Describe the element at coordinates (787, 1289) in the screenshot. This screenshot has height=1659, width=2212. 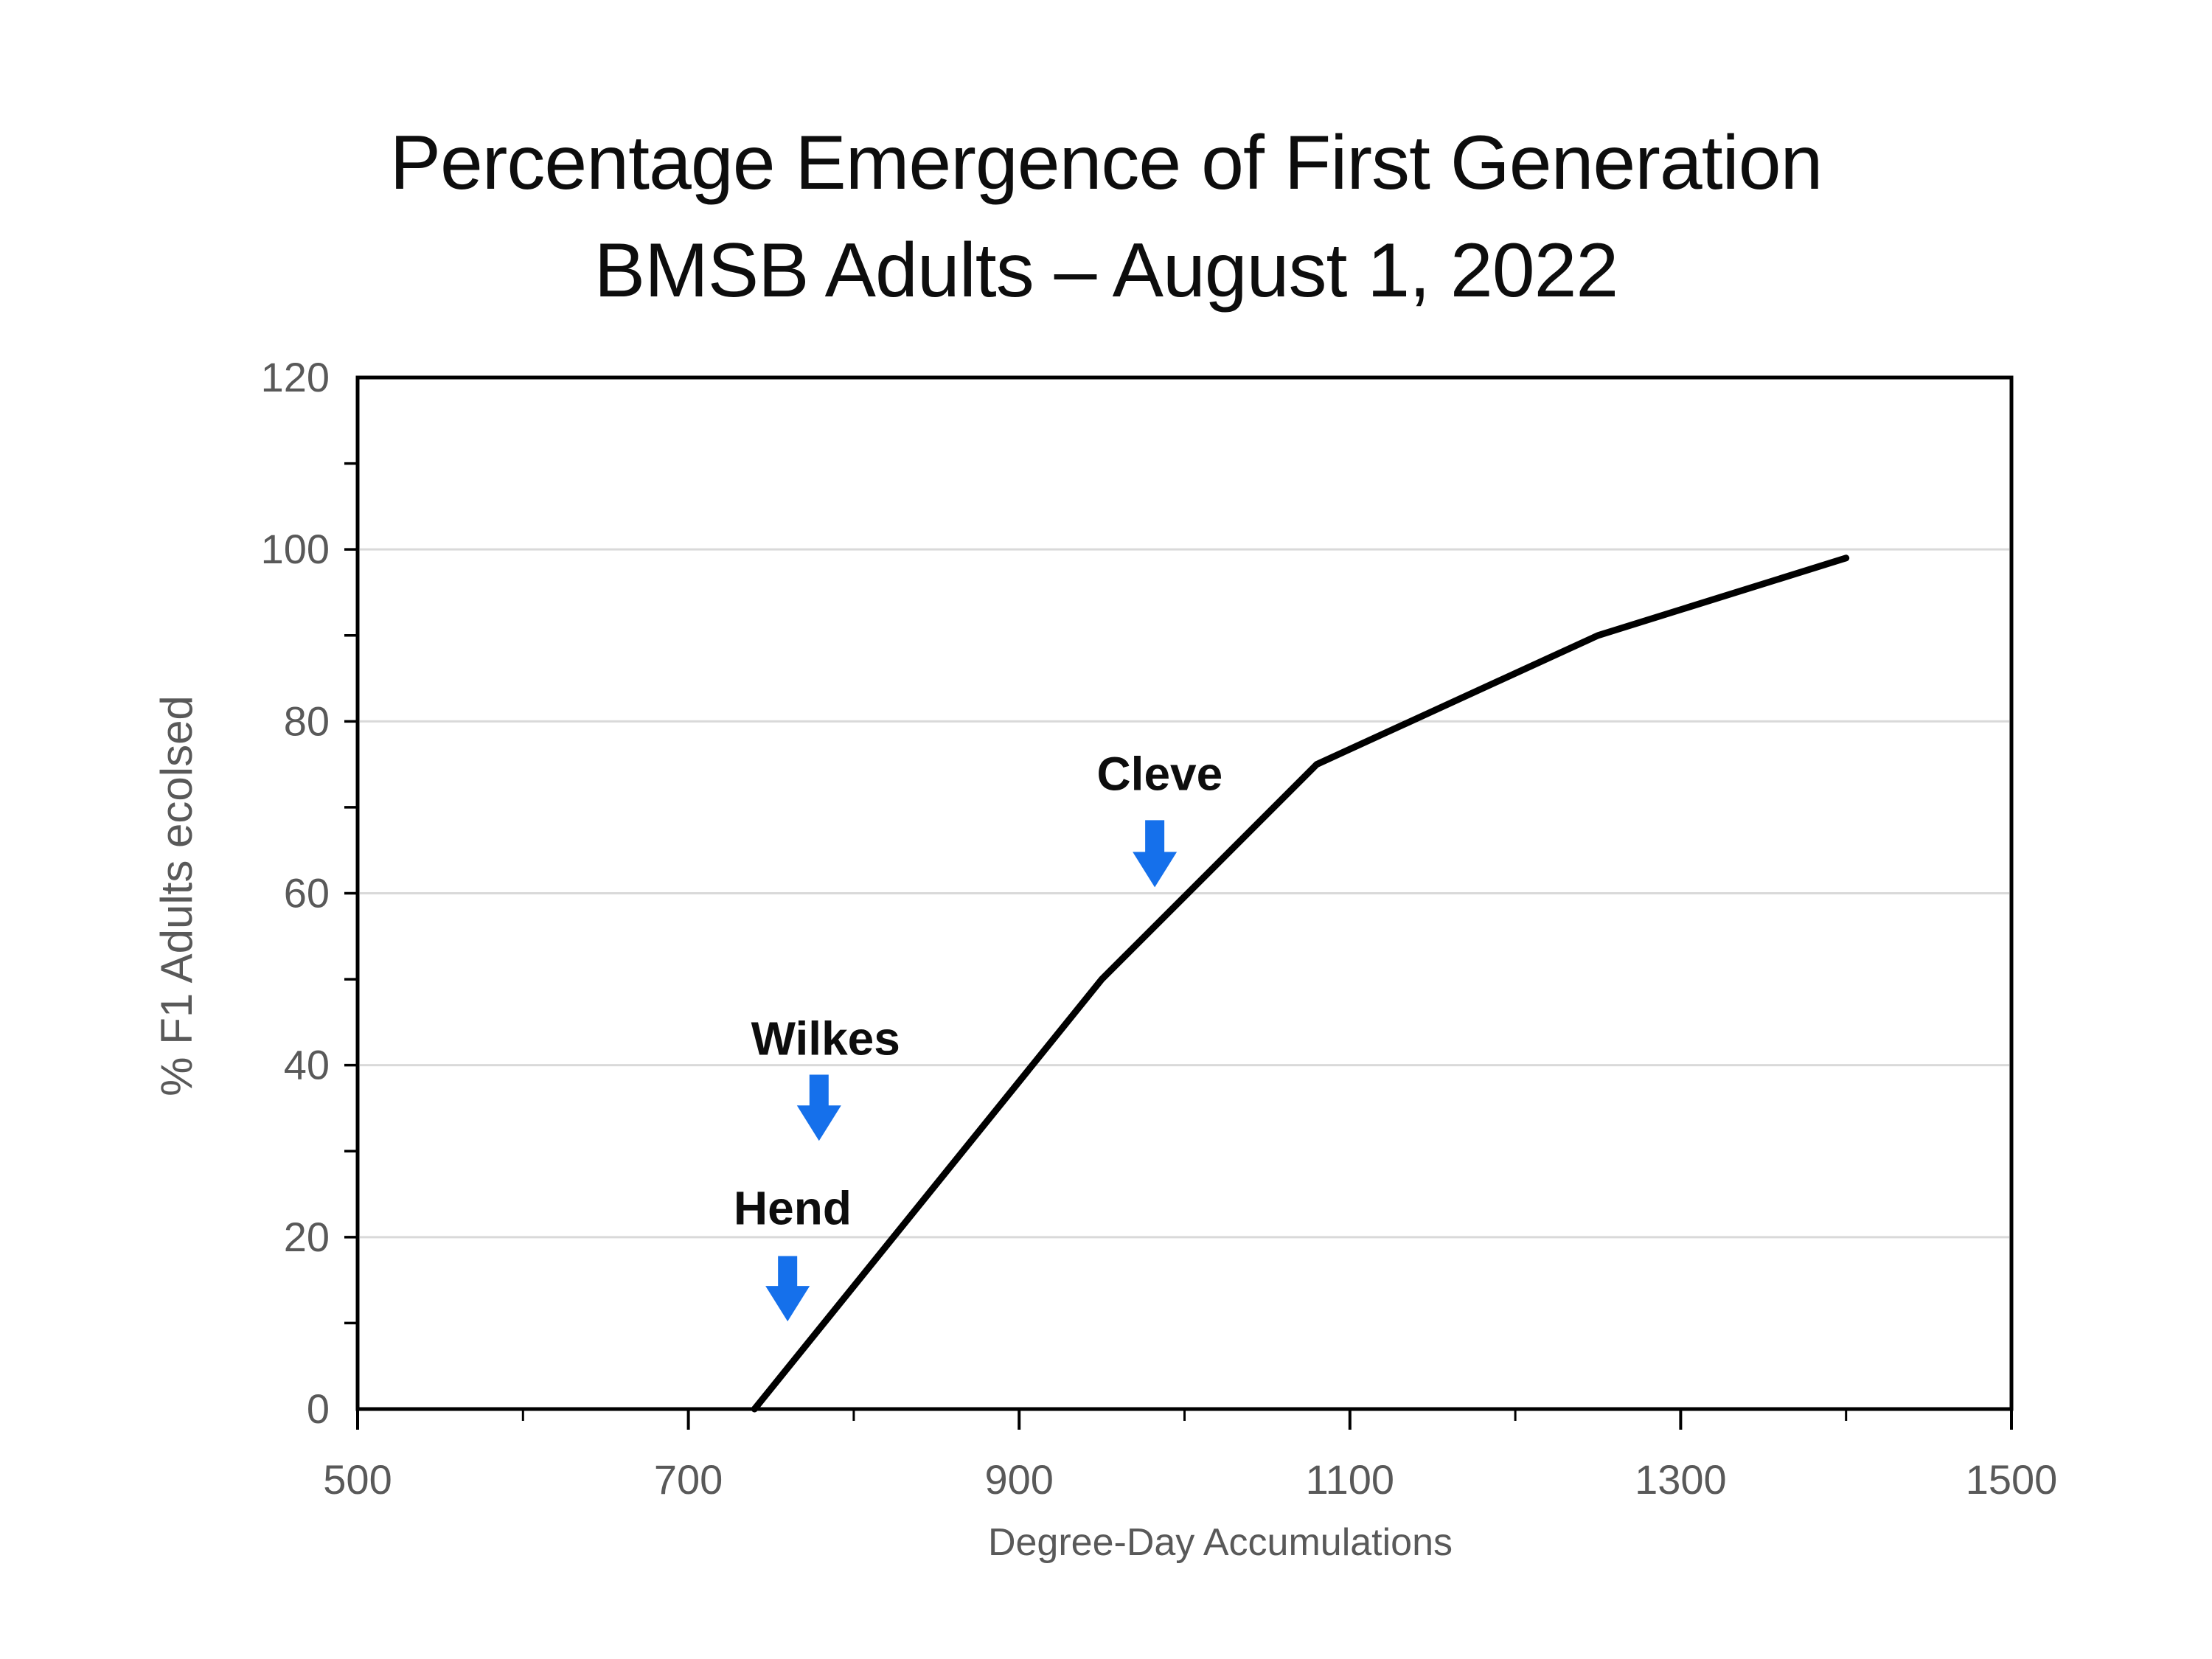
I see `down-arrow-icon-hend` at that location.